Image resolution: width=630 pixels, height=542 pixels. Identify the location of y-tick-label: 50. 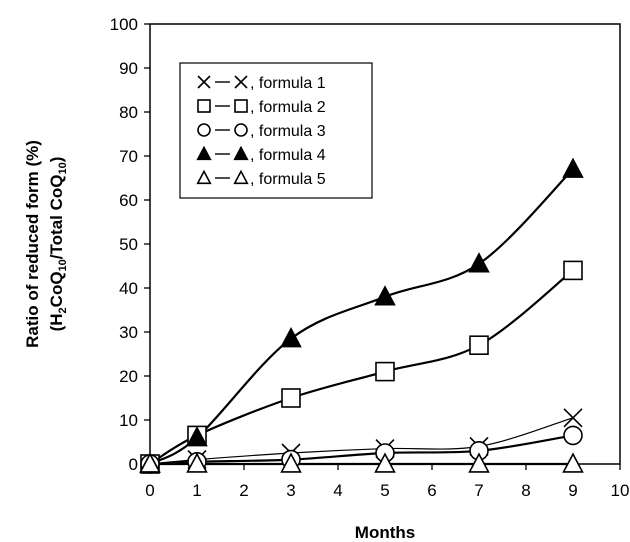
(128, 244).